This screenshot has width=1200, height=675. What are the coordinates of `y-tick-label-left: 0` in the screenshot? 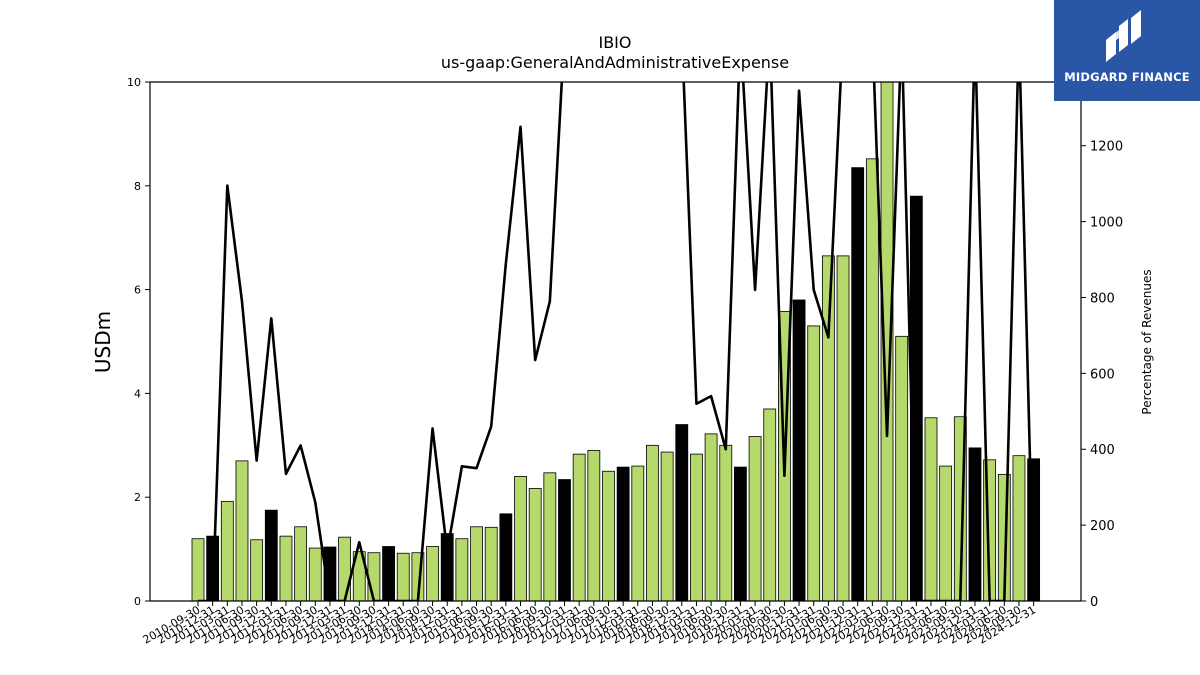 It's located at (137, 601).